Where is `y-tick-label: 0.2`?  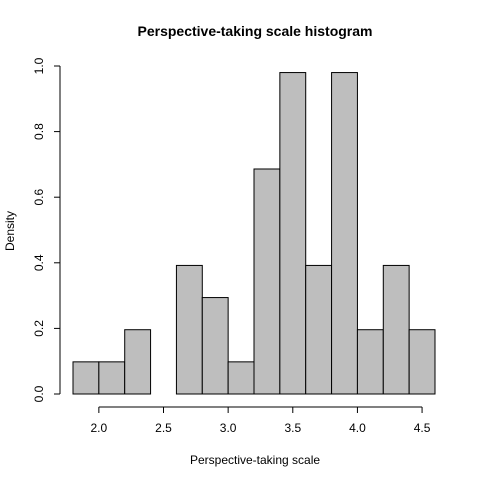
y-tick-label: 0.2 is located at coordinates (39, 328).